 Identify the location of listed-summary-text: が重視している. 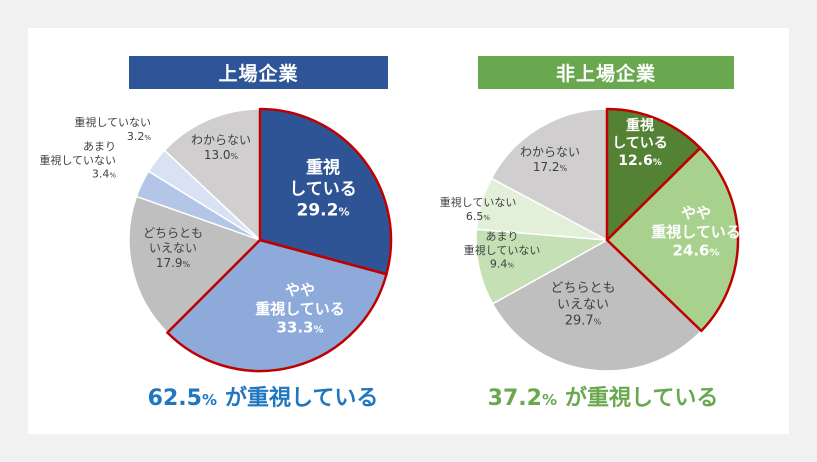
(301, 398).